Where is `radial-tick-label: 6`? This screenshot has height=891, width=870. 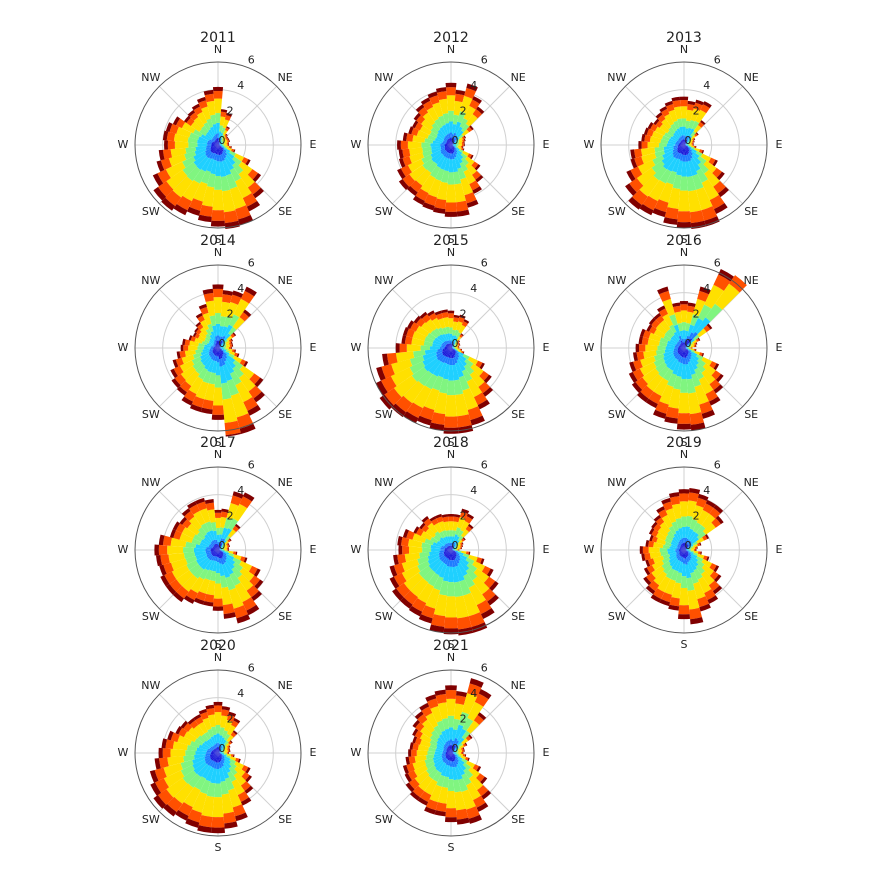 radial-tick-label: 6 is located at coordinates (251, 60).